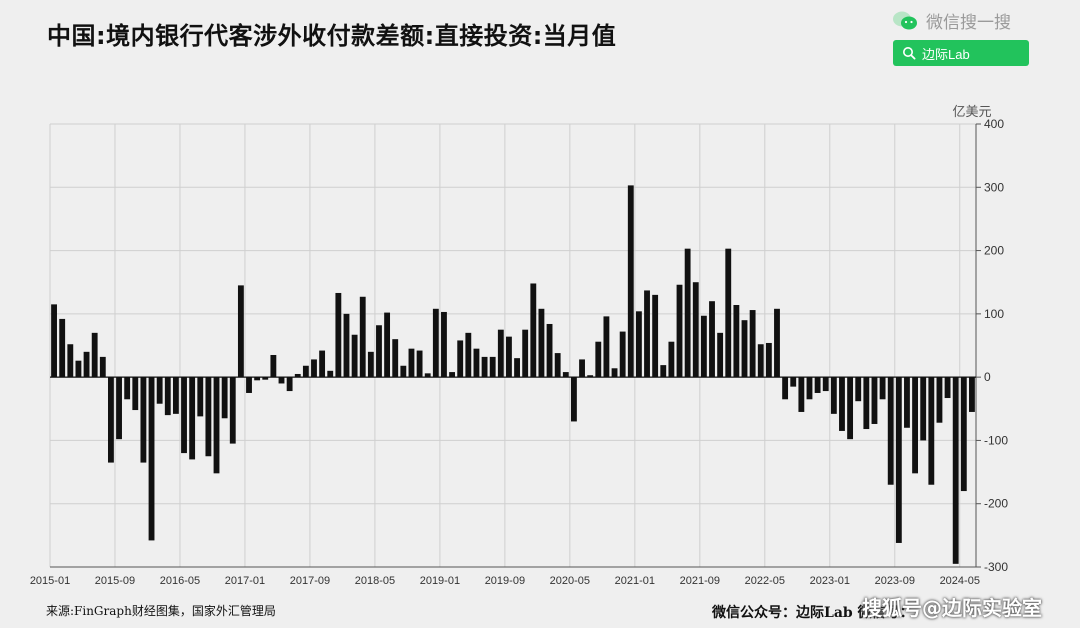 This screenshot has height=628, width=1080. I want to click on search-icon, so click(909, 53).